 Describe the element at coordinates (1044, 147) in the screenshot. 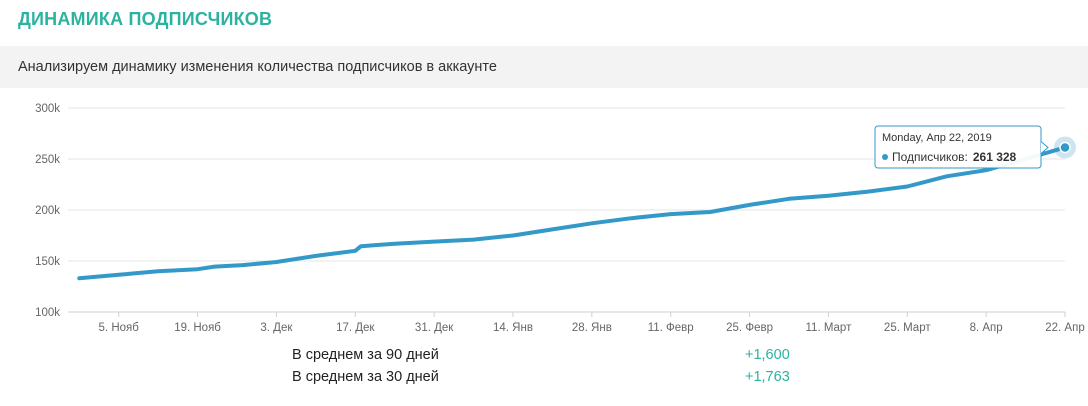

I see `tooltip-pointer` at that location.